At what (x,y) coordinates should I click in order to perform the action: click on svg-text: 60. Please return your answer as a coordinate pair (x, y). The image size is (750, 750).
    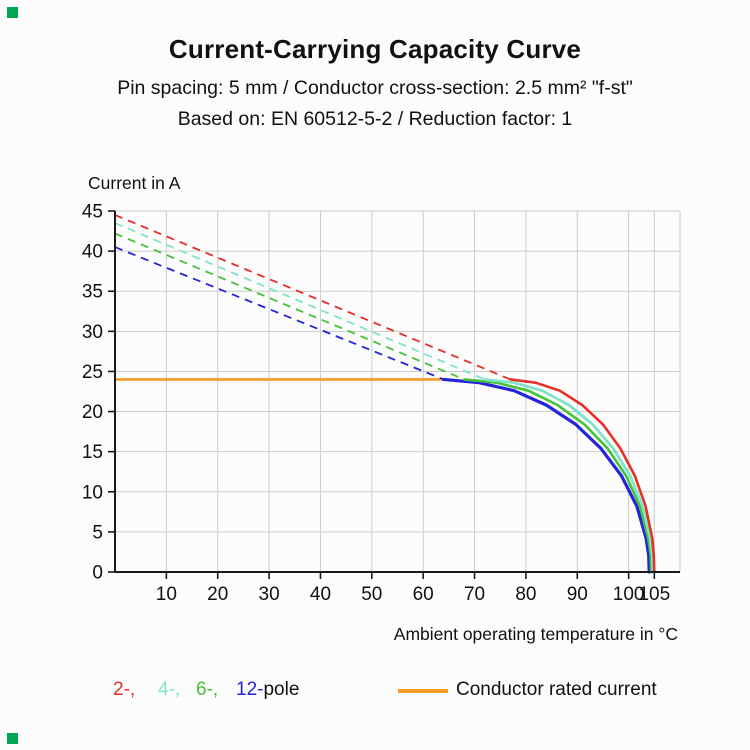
    Looking at the image, I should click on (423, 594).